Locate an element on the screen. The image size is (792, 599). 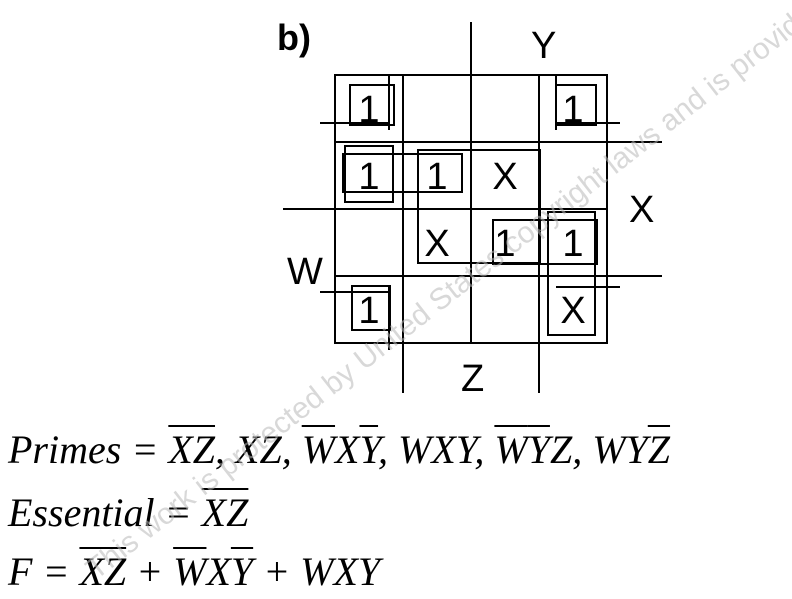
cell-r3c3: 1 is located at coordinates (504, 244).